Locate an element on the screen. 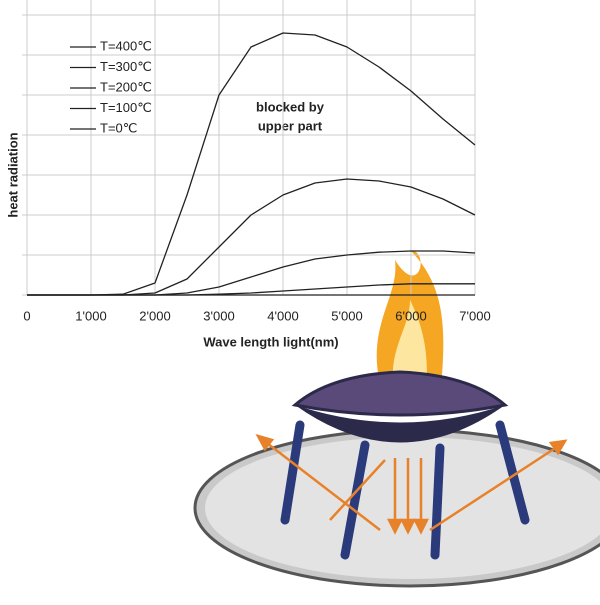 This screenshot has width=600, height=605. x-tick-label: 6'000 is located at coordinates (410, 315).